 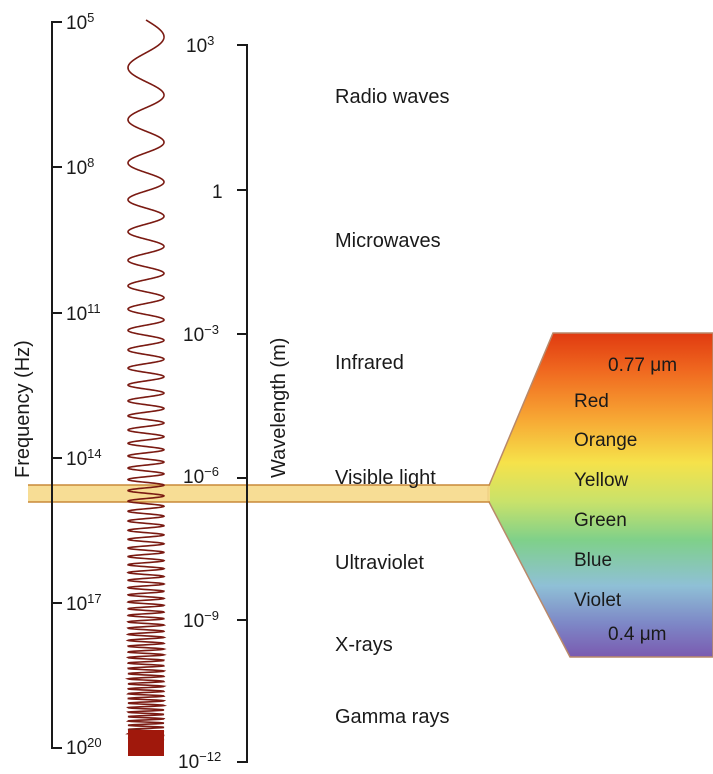 I want to click on region-label-infrared: Infrared, so click(x=369, y=363).